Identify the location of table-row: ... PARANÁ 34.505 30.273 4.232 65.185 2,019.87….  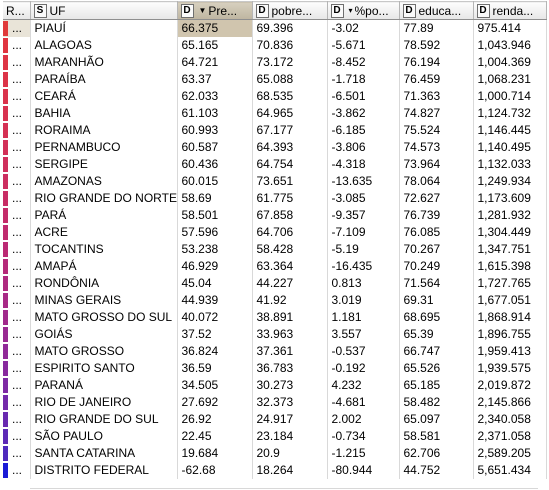
(275, 385).